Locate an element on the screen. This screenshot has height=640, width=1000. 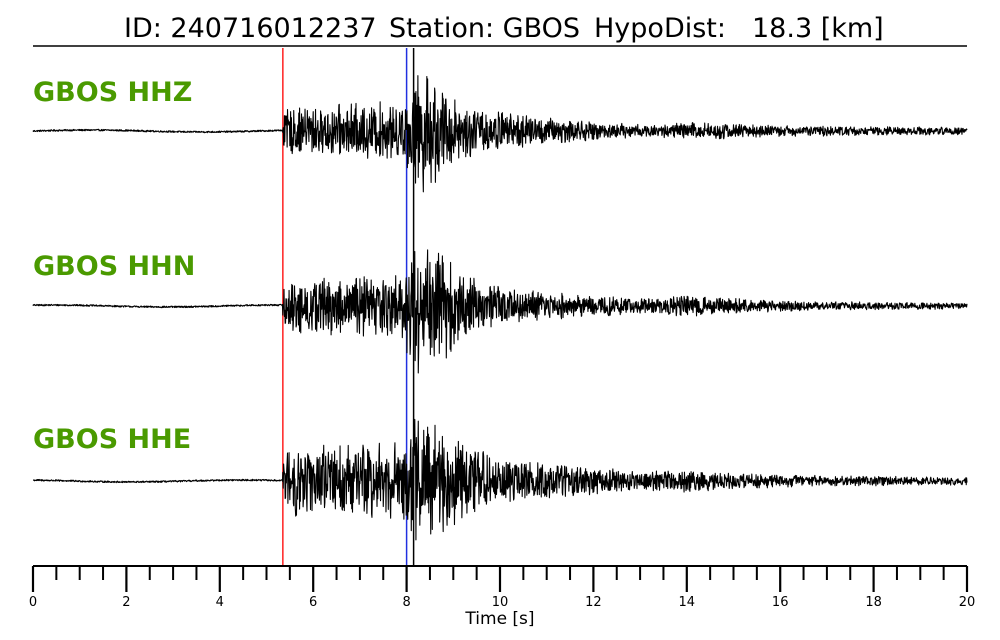
tick-label: 20 is located at coordinates (967, 602).